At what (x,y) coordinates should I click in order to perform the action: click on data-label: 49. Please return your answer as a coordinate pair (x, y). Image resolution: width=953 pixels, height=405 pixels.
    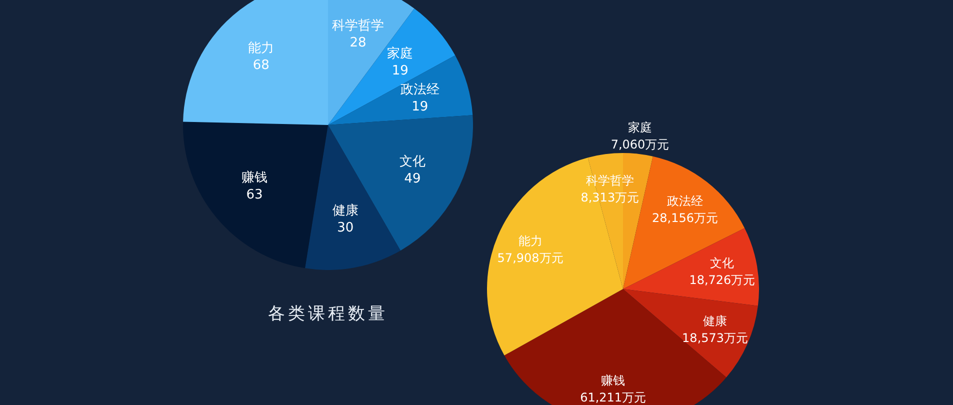
    Looking at the image, I should click on (412, 178).